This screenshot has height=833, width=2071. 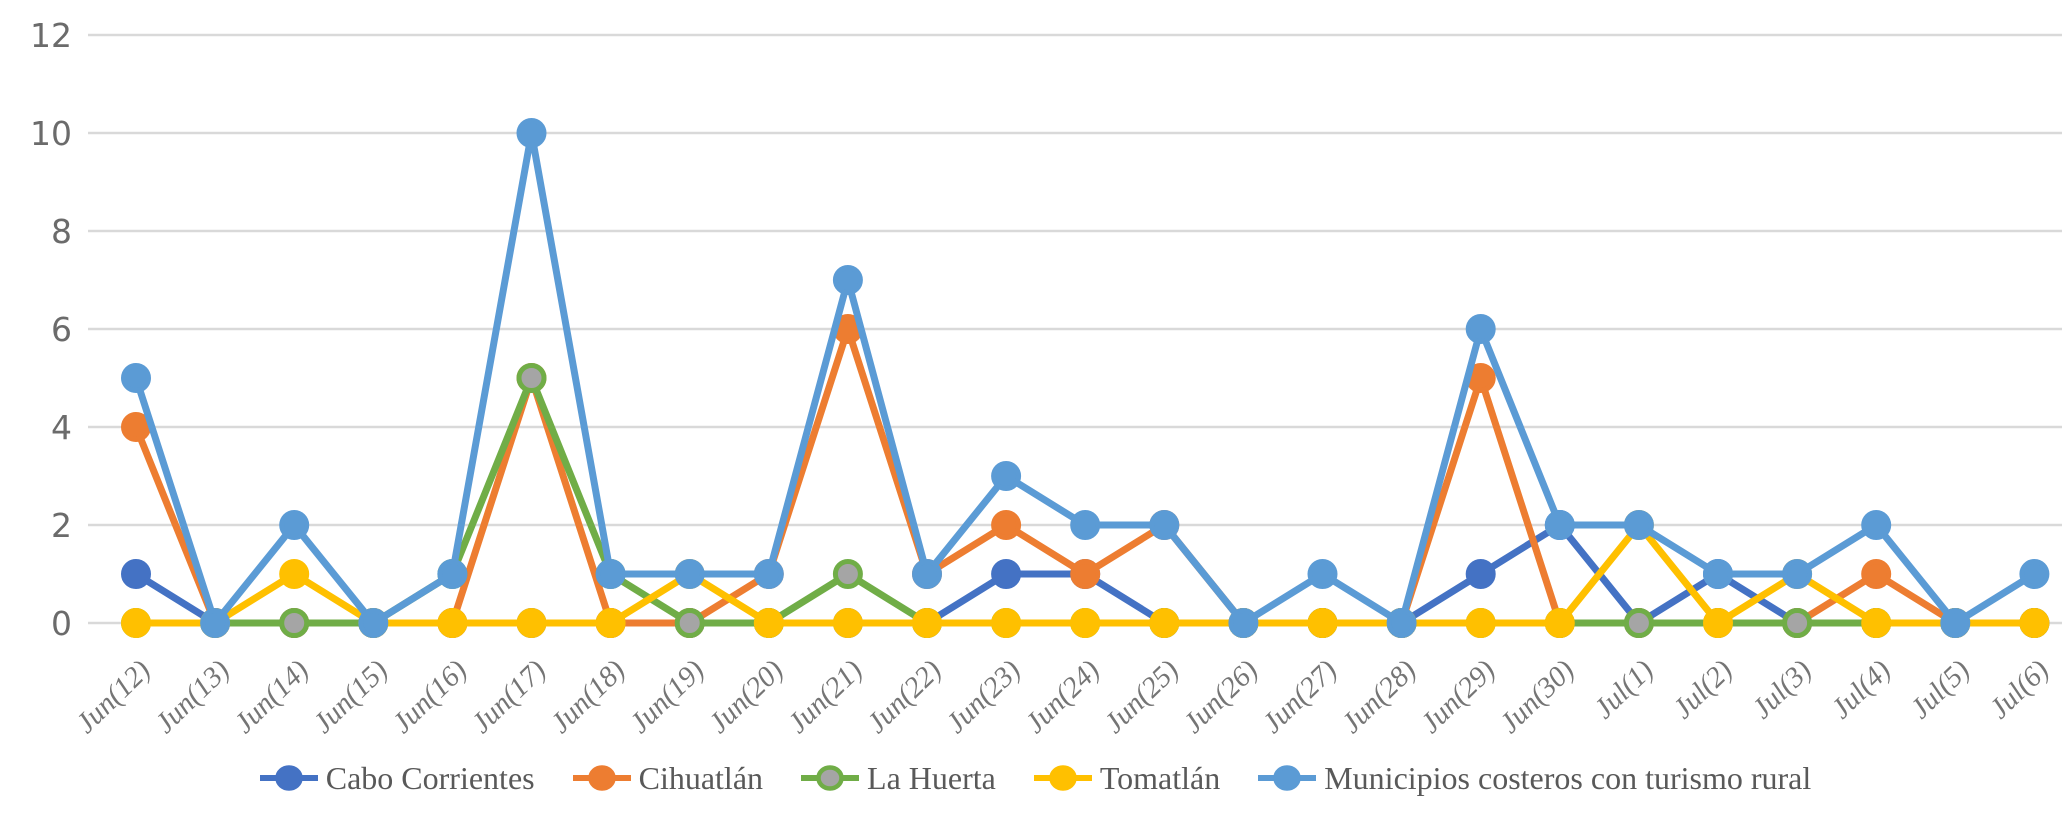 What do you see at coordinates (350, 697) in the screenshot?
I see `x-axis-label: Jun(15)` at bounding box center [350, 697].